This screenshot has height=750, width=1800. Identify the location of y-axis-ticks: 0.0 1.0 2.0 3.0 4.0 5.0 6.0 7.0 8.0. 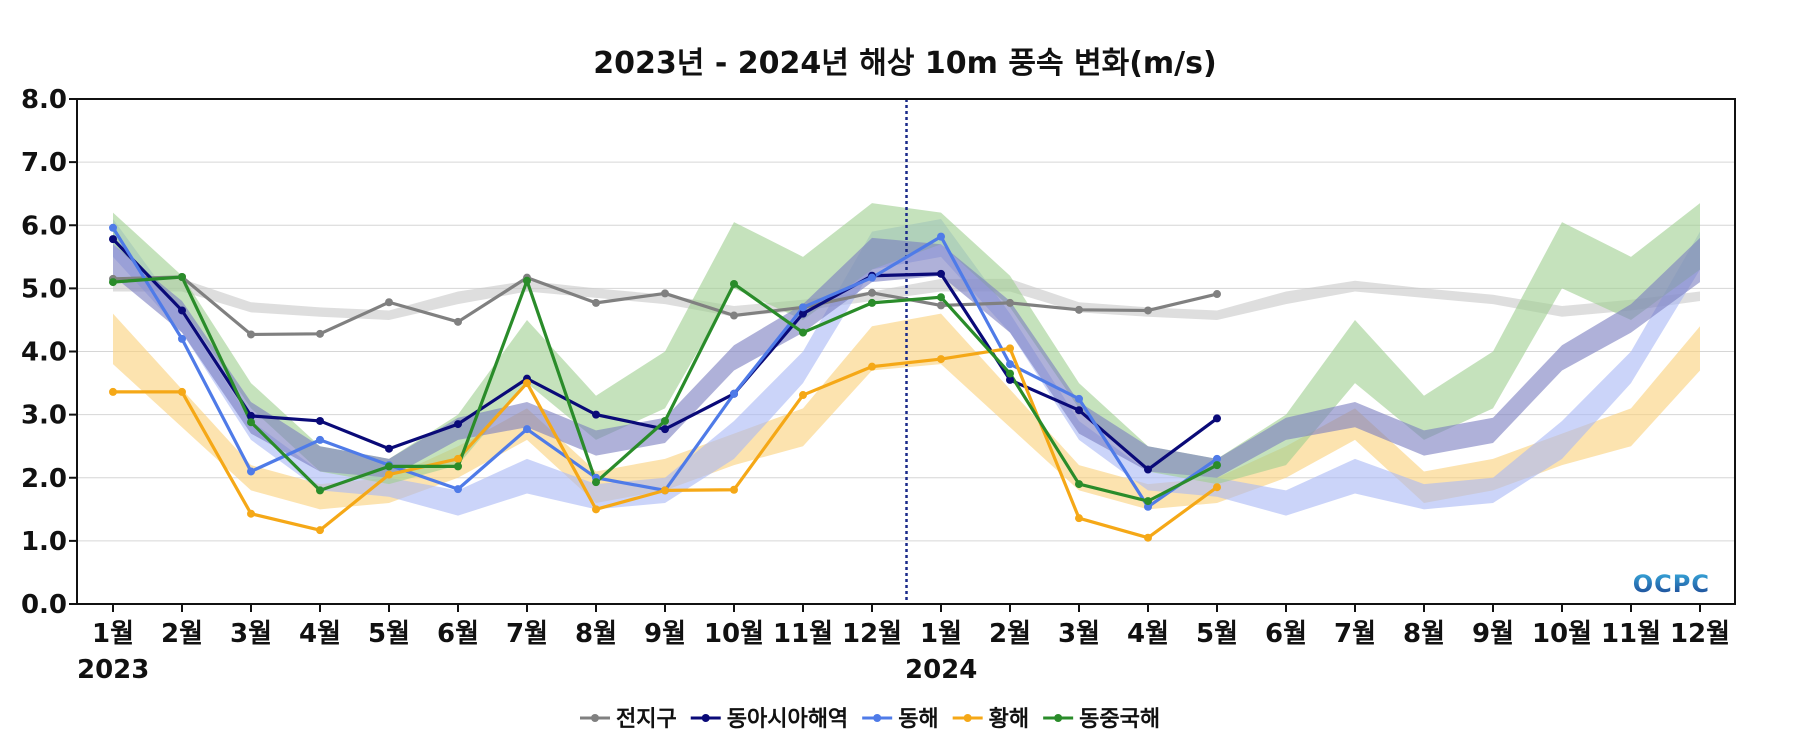
(49, 352).